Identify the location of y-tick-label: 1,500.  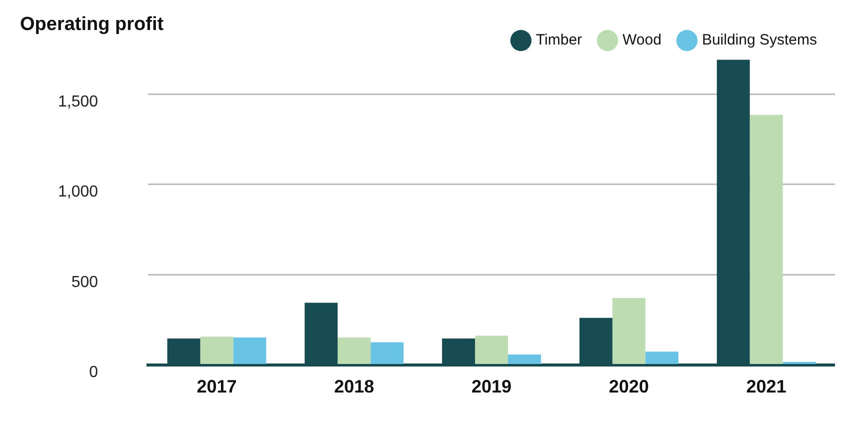
(78, 102).